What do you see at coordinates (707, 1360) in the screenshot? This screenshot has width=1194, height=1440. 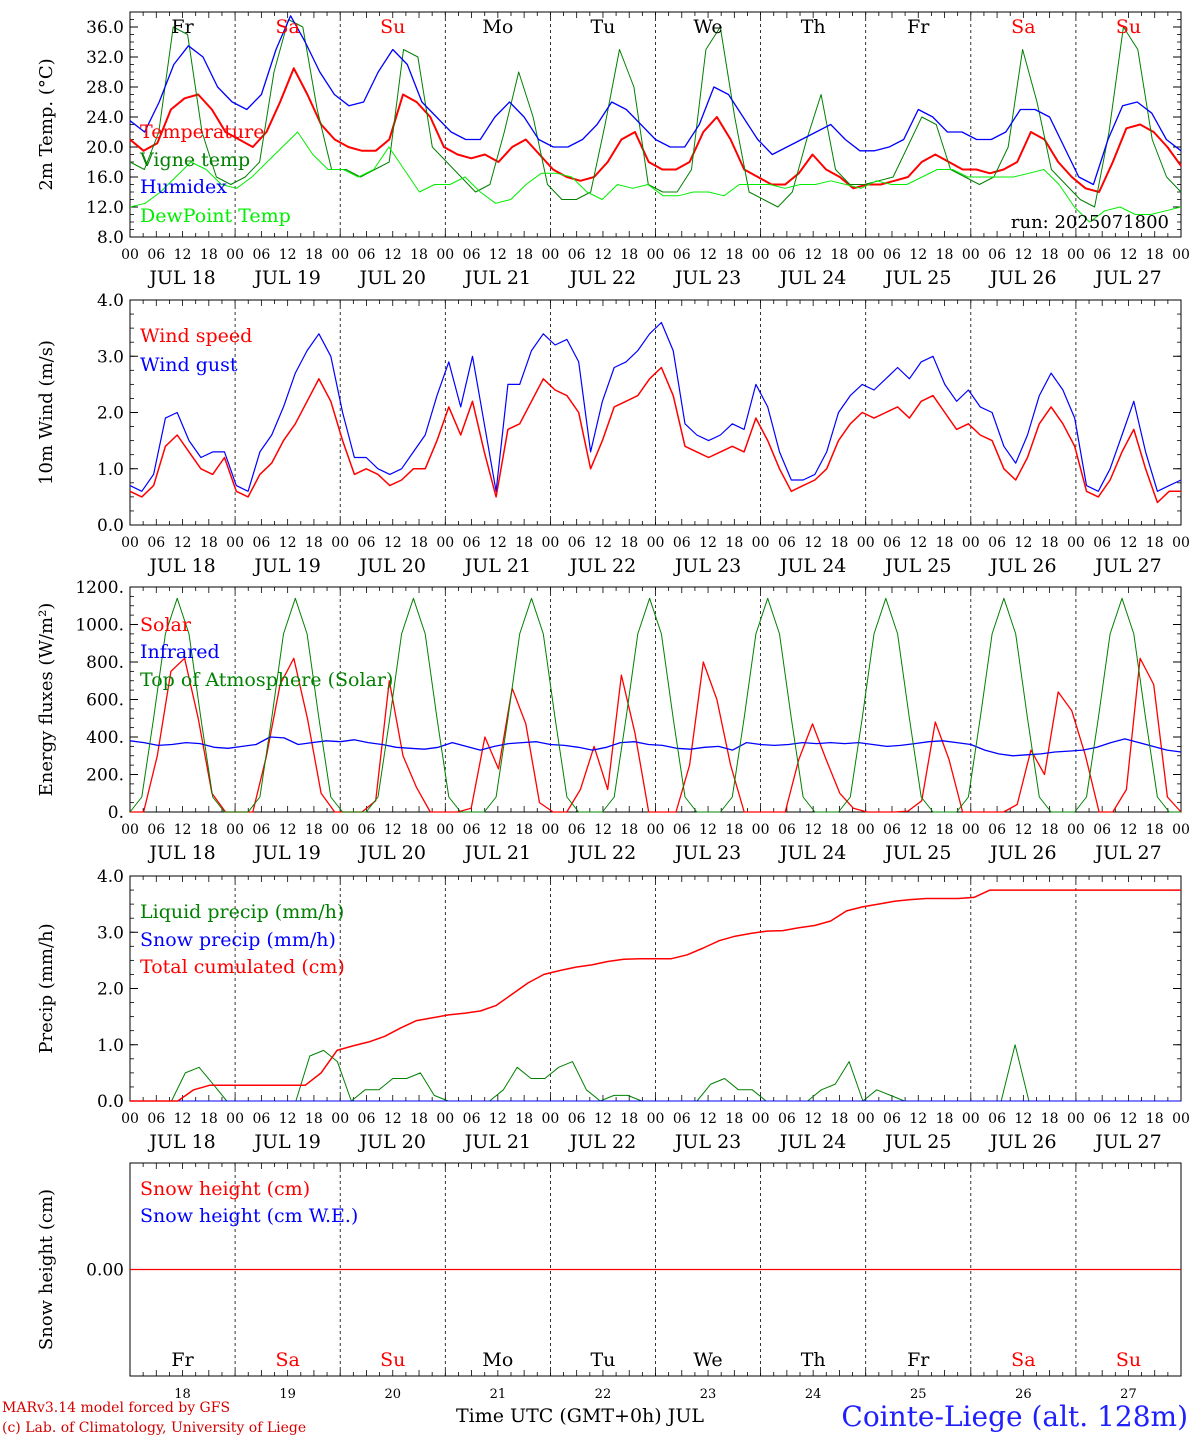 I see `weekday-label: We` at bounding box center [707, 1360].